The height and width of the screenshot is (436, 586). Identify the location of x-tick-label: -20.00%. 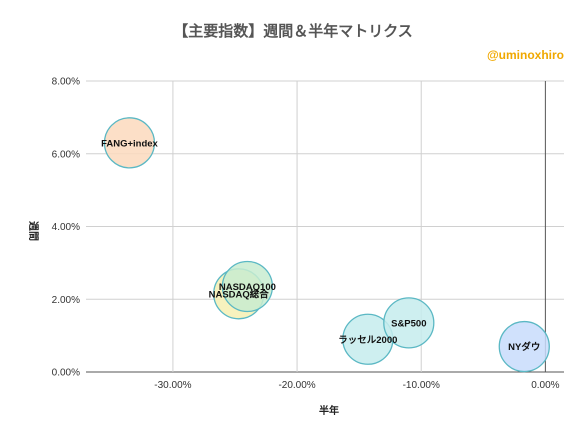
(296, 385).